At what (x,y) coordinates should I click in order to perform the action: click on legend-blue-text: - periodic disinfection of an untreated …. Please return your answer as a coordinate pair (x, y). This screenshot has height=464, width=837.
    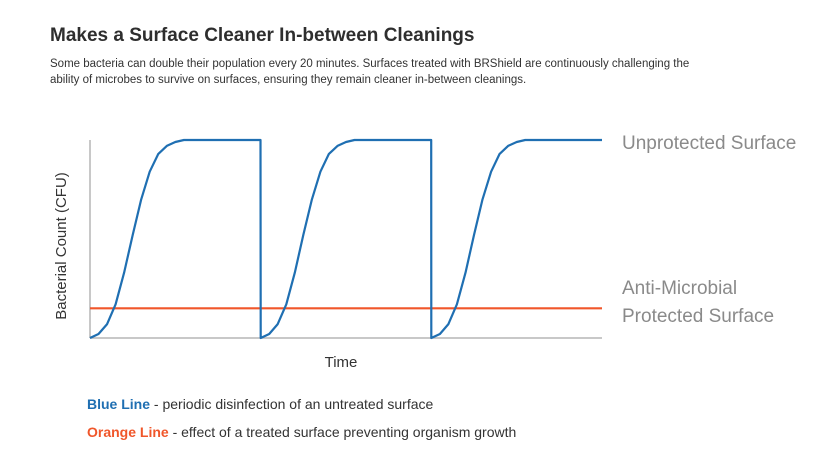
    Looking at the image, I should click on (292, 404).